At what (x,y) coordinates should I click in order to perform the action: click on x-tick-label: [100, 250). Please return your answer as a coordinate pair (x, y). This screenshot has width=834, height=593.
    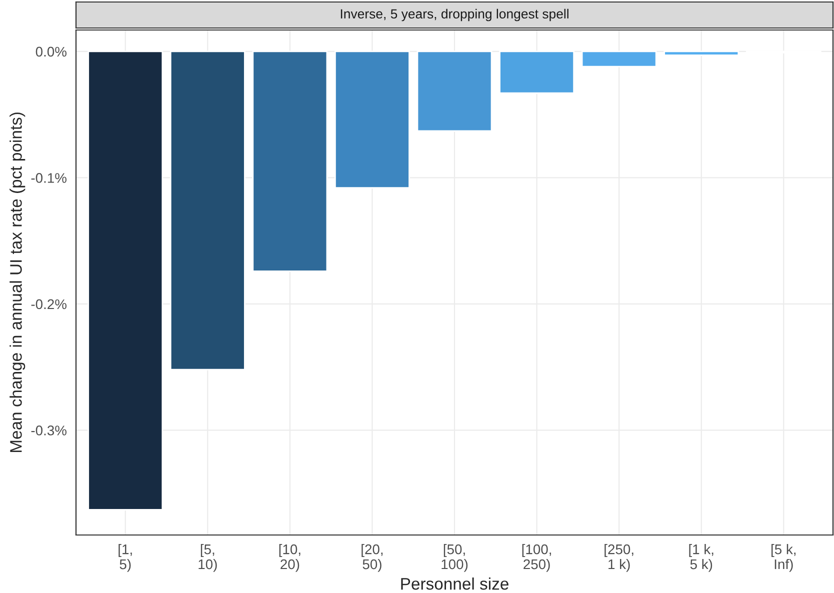
    Looking at the image, I should click on (536, 558).